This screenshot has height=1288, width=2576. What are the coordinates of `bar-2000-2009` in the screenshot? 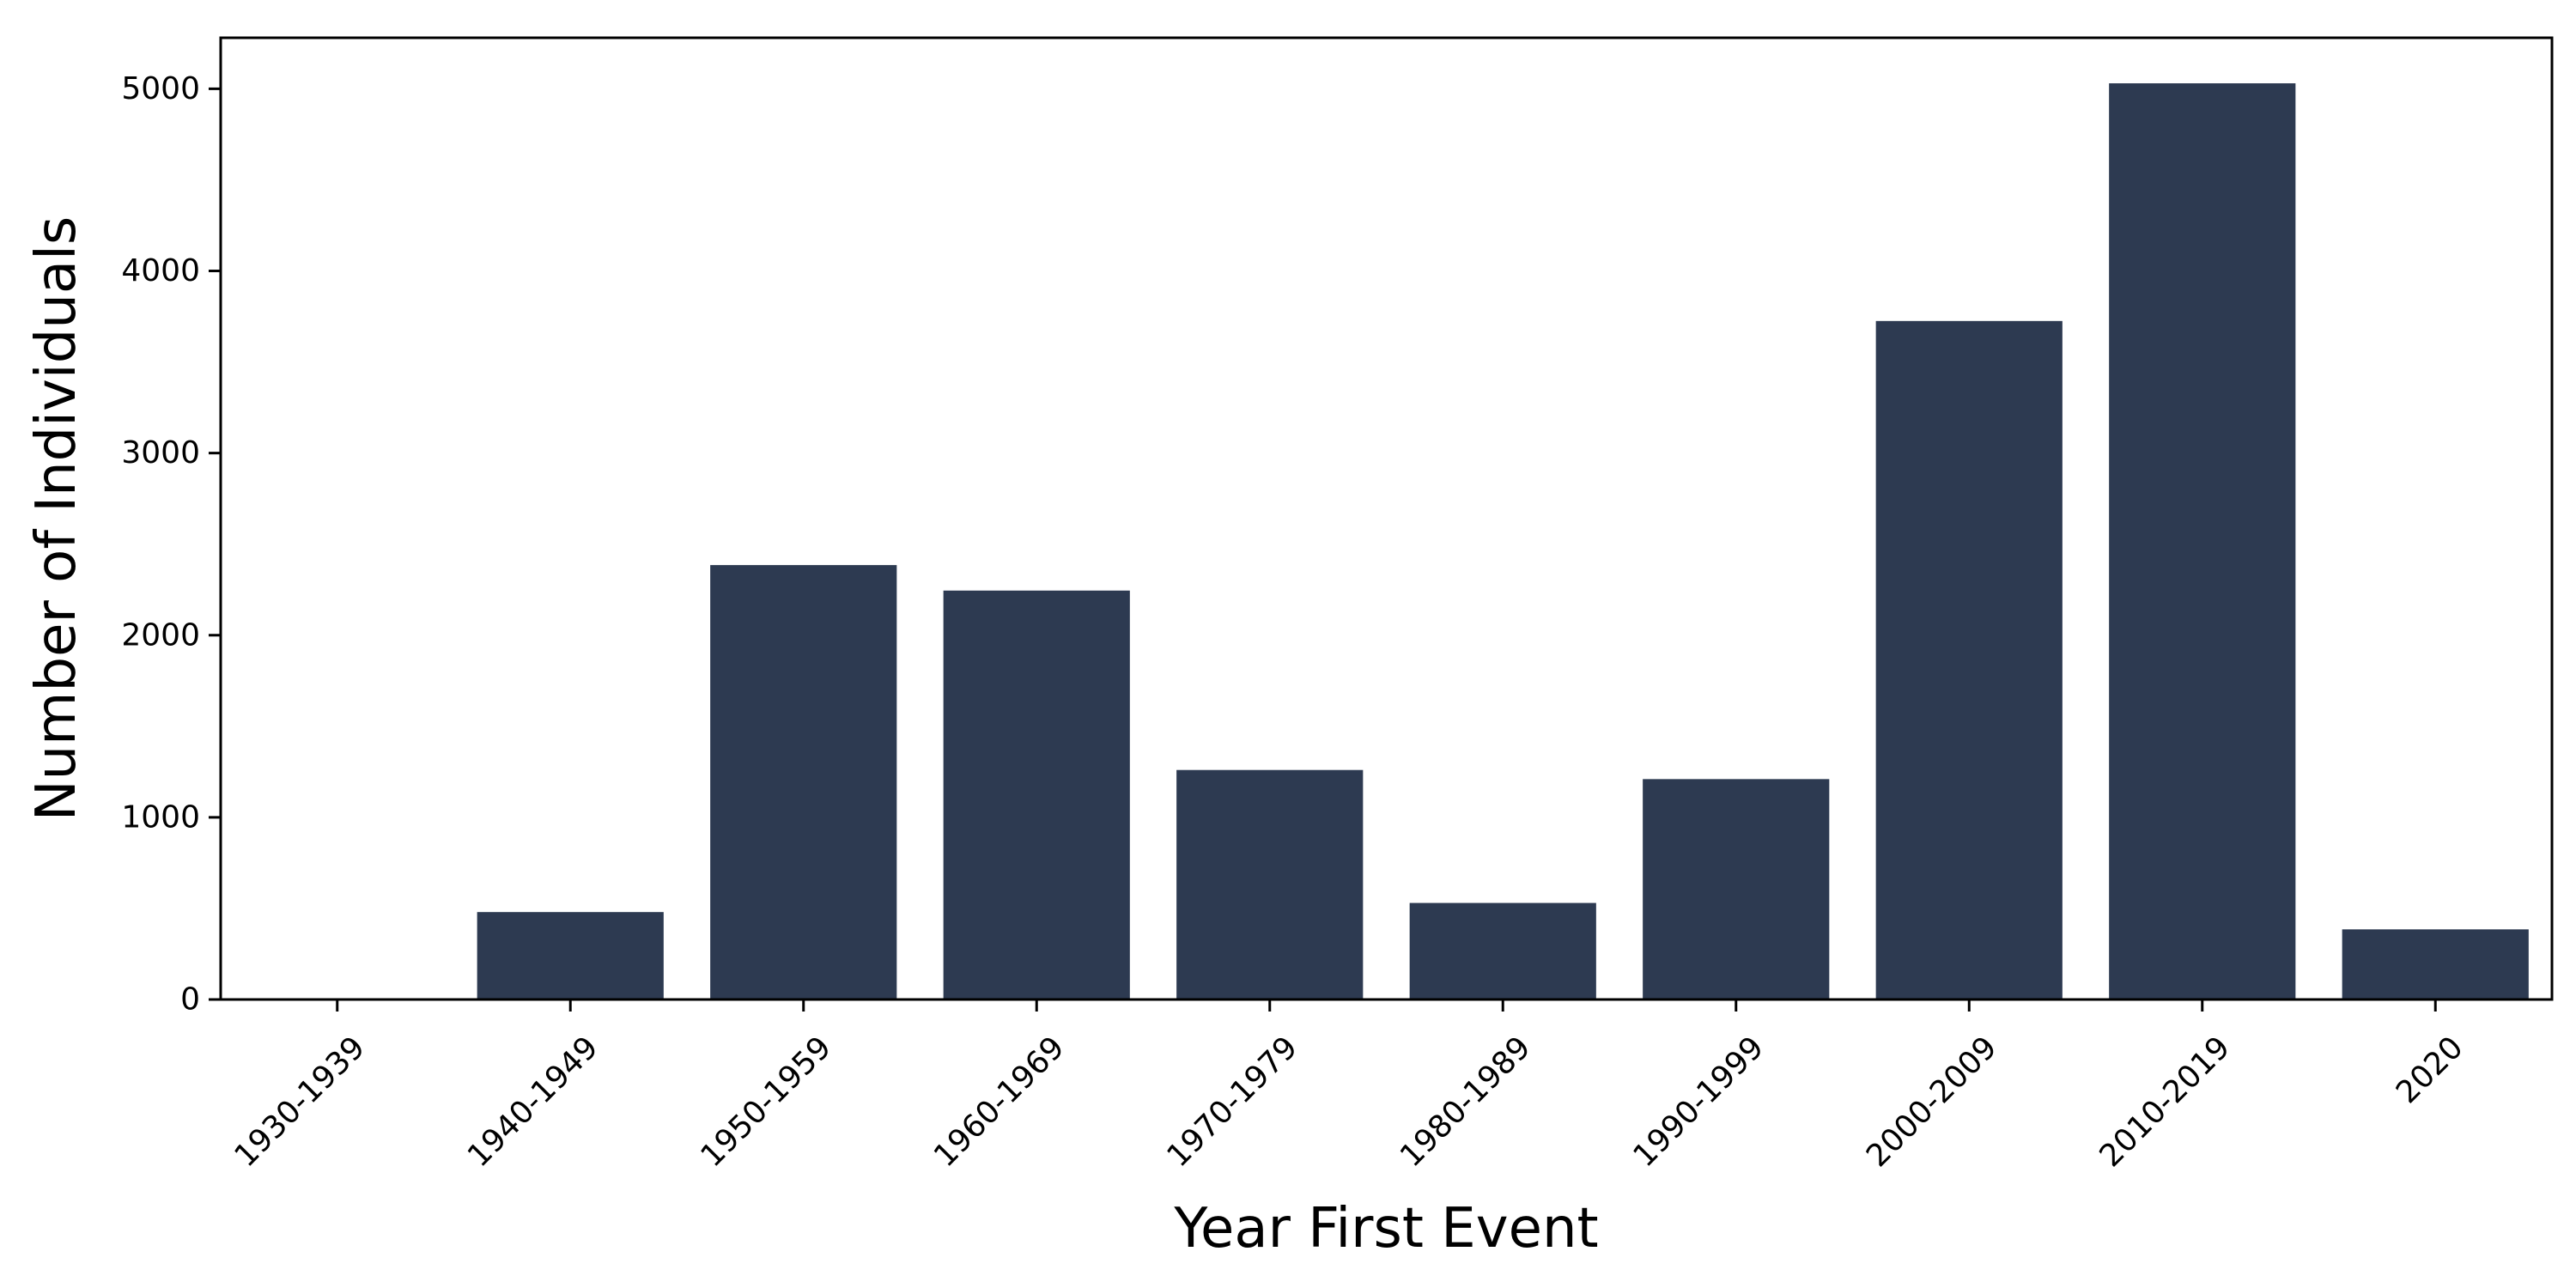 It's located at (1969, 660).